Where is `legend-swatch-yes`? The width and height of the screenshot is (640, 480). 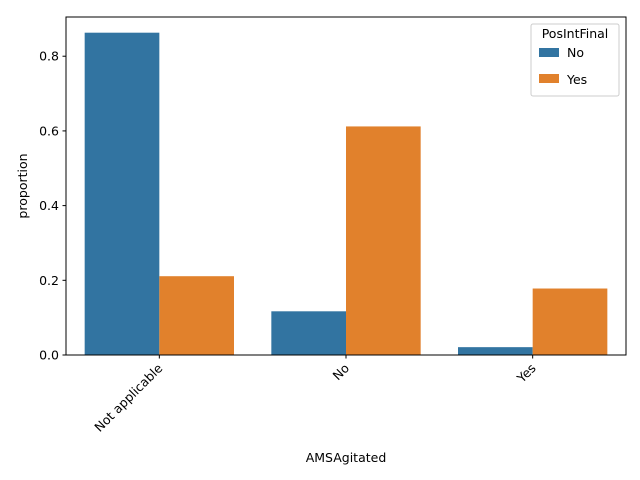 legend-swatch-yes is located at coordinates (549, 78).